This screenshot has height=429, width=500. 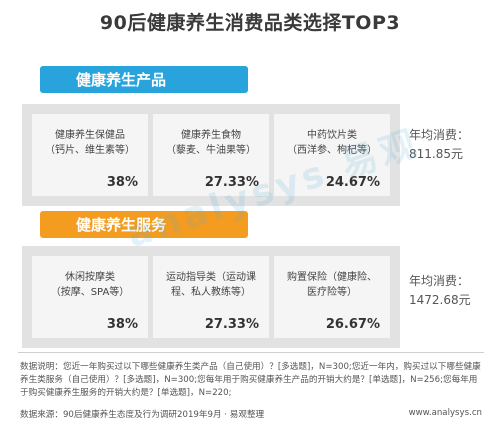 I want to click on stat-value: 1472.68元, so click(x=440, y=300).